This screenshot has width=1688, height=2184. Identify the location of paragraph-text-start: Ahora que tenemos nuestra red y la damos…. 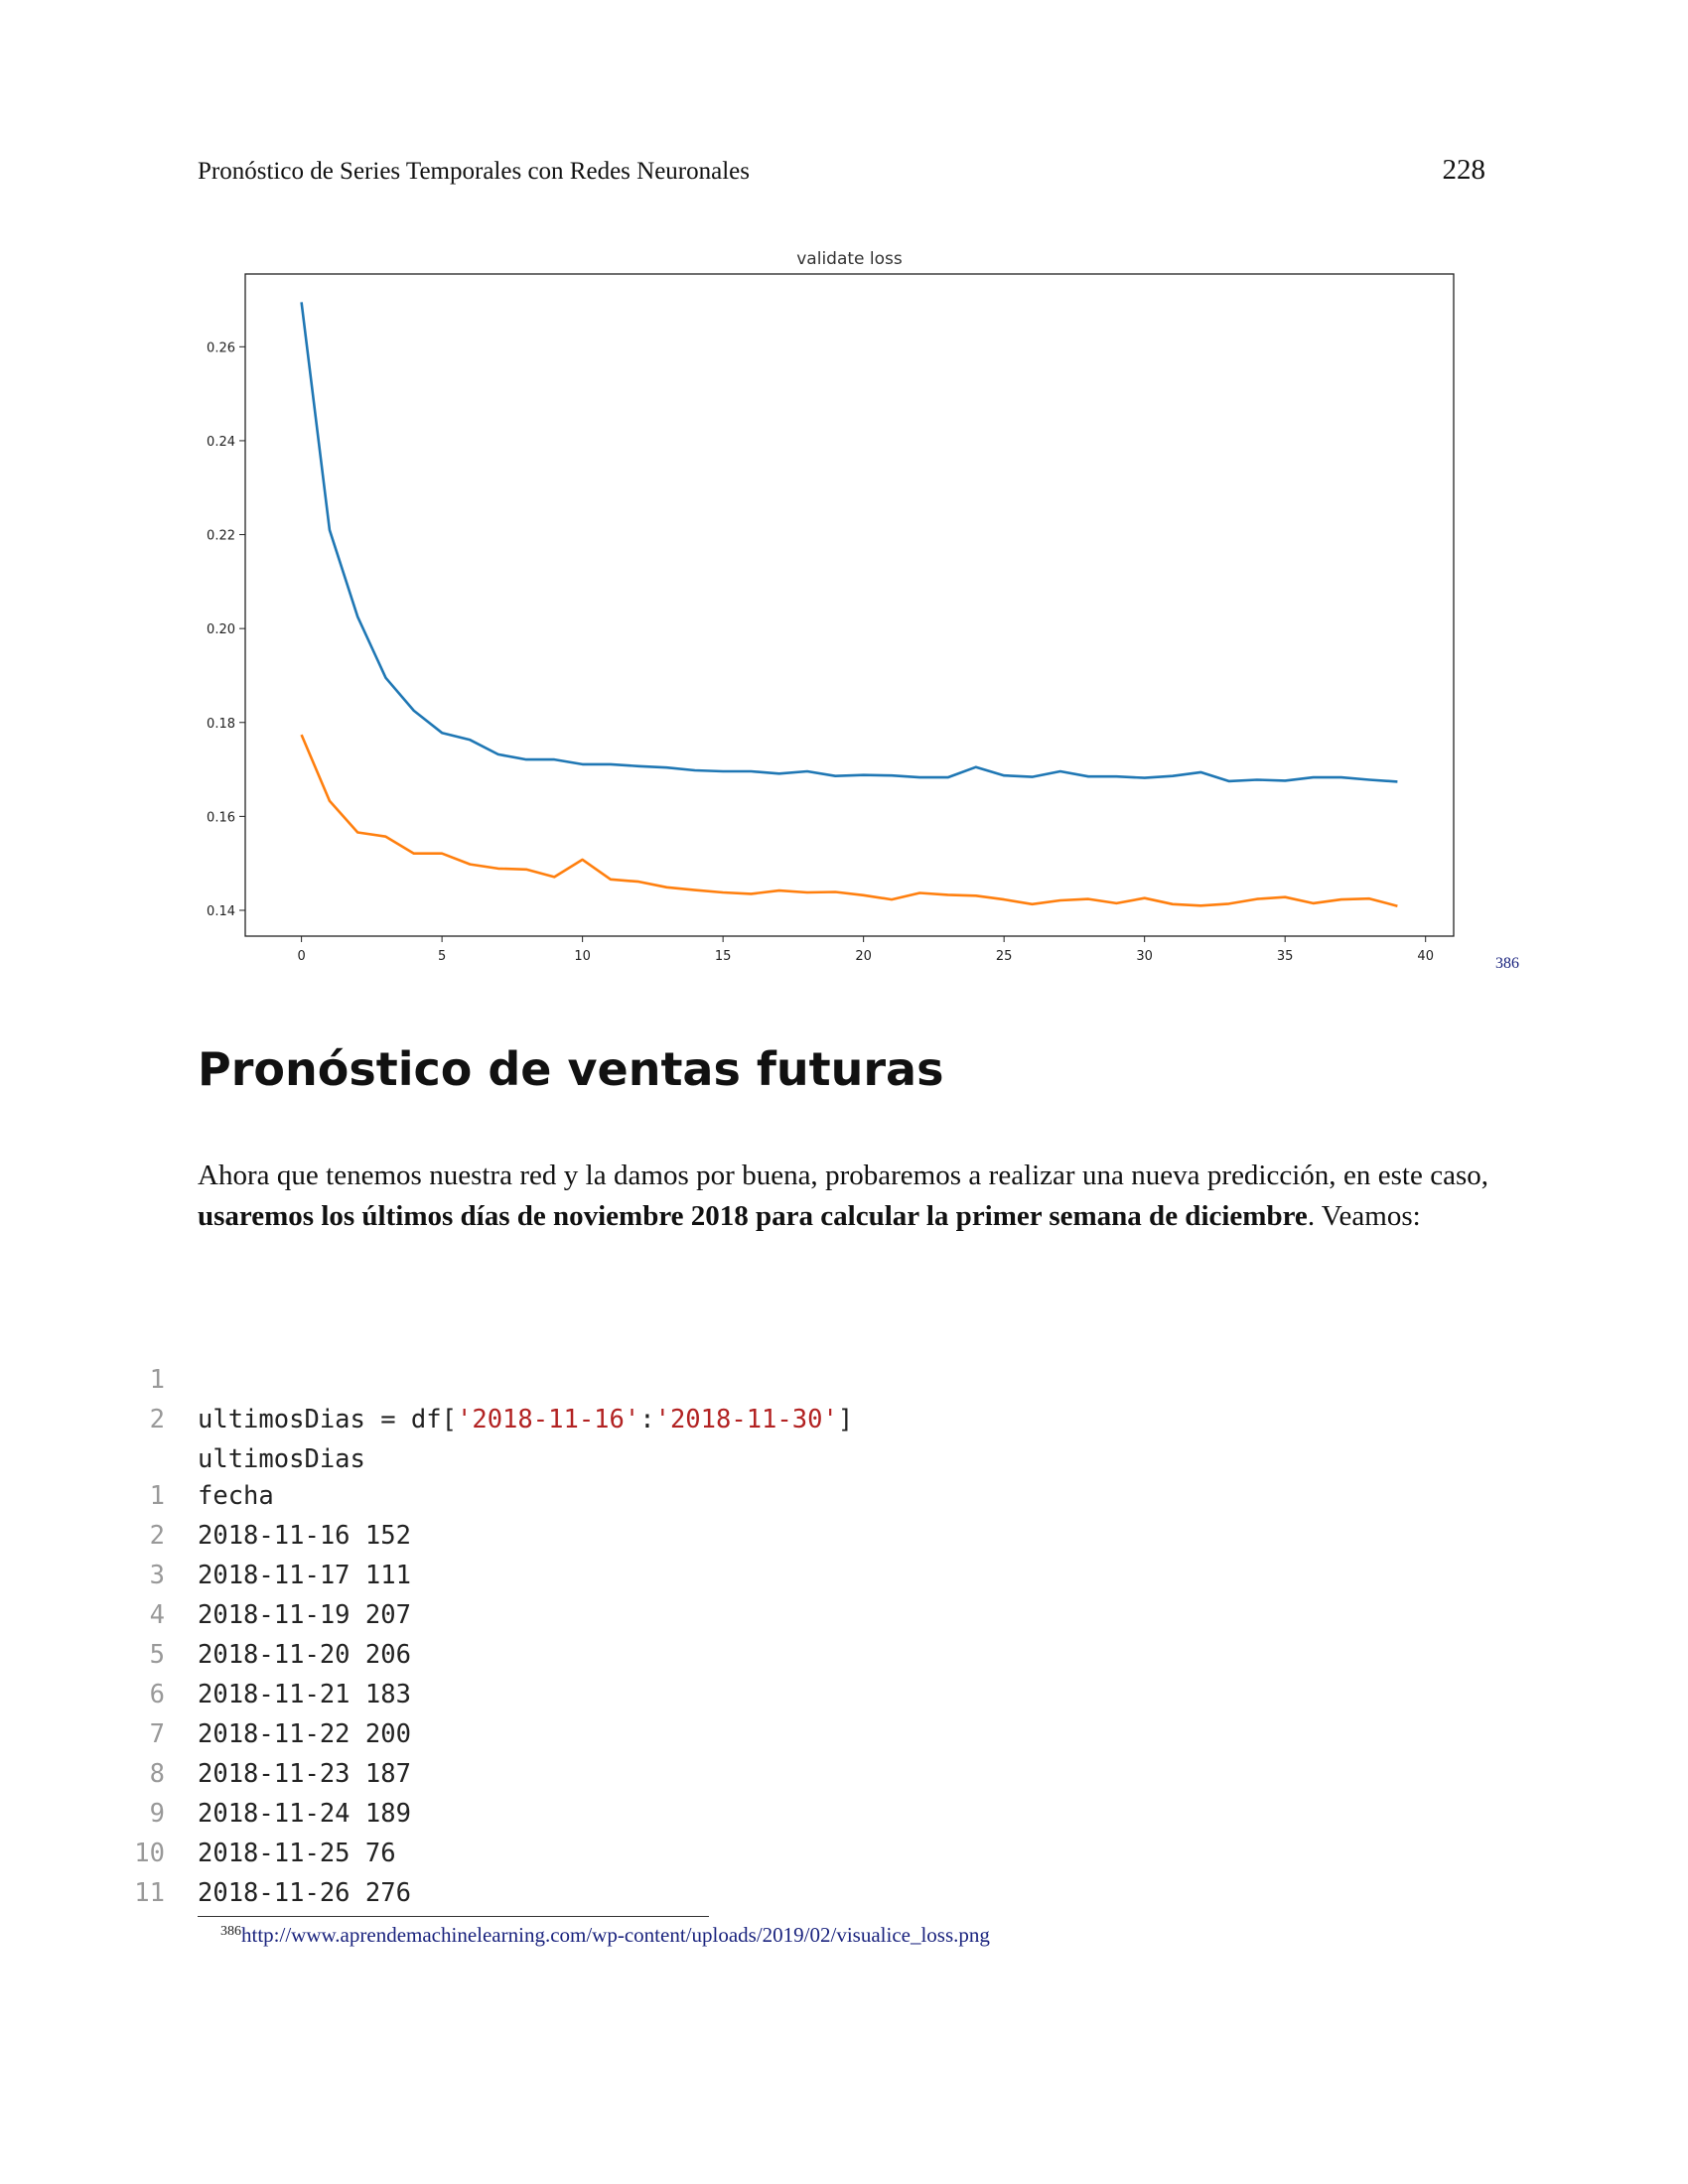
(843, 1175).